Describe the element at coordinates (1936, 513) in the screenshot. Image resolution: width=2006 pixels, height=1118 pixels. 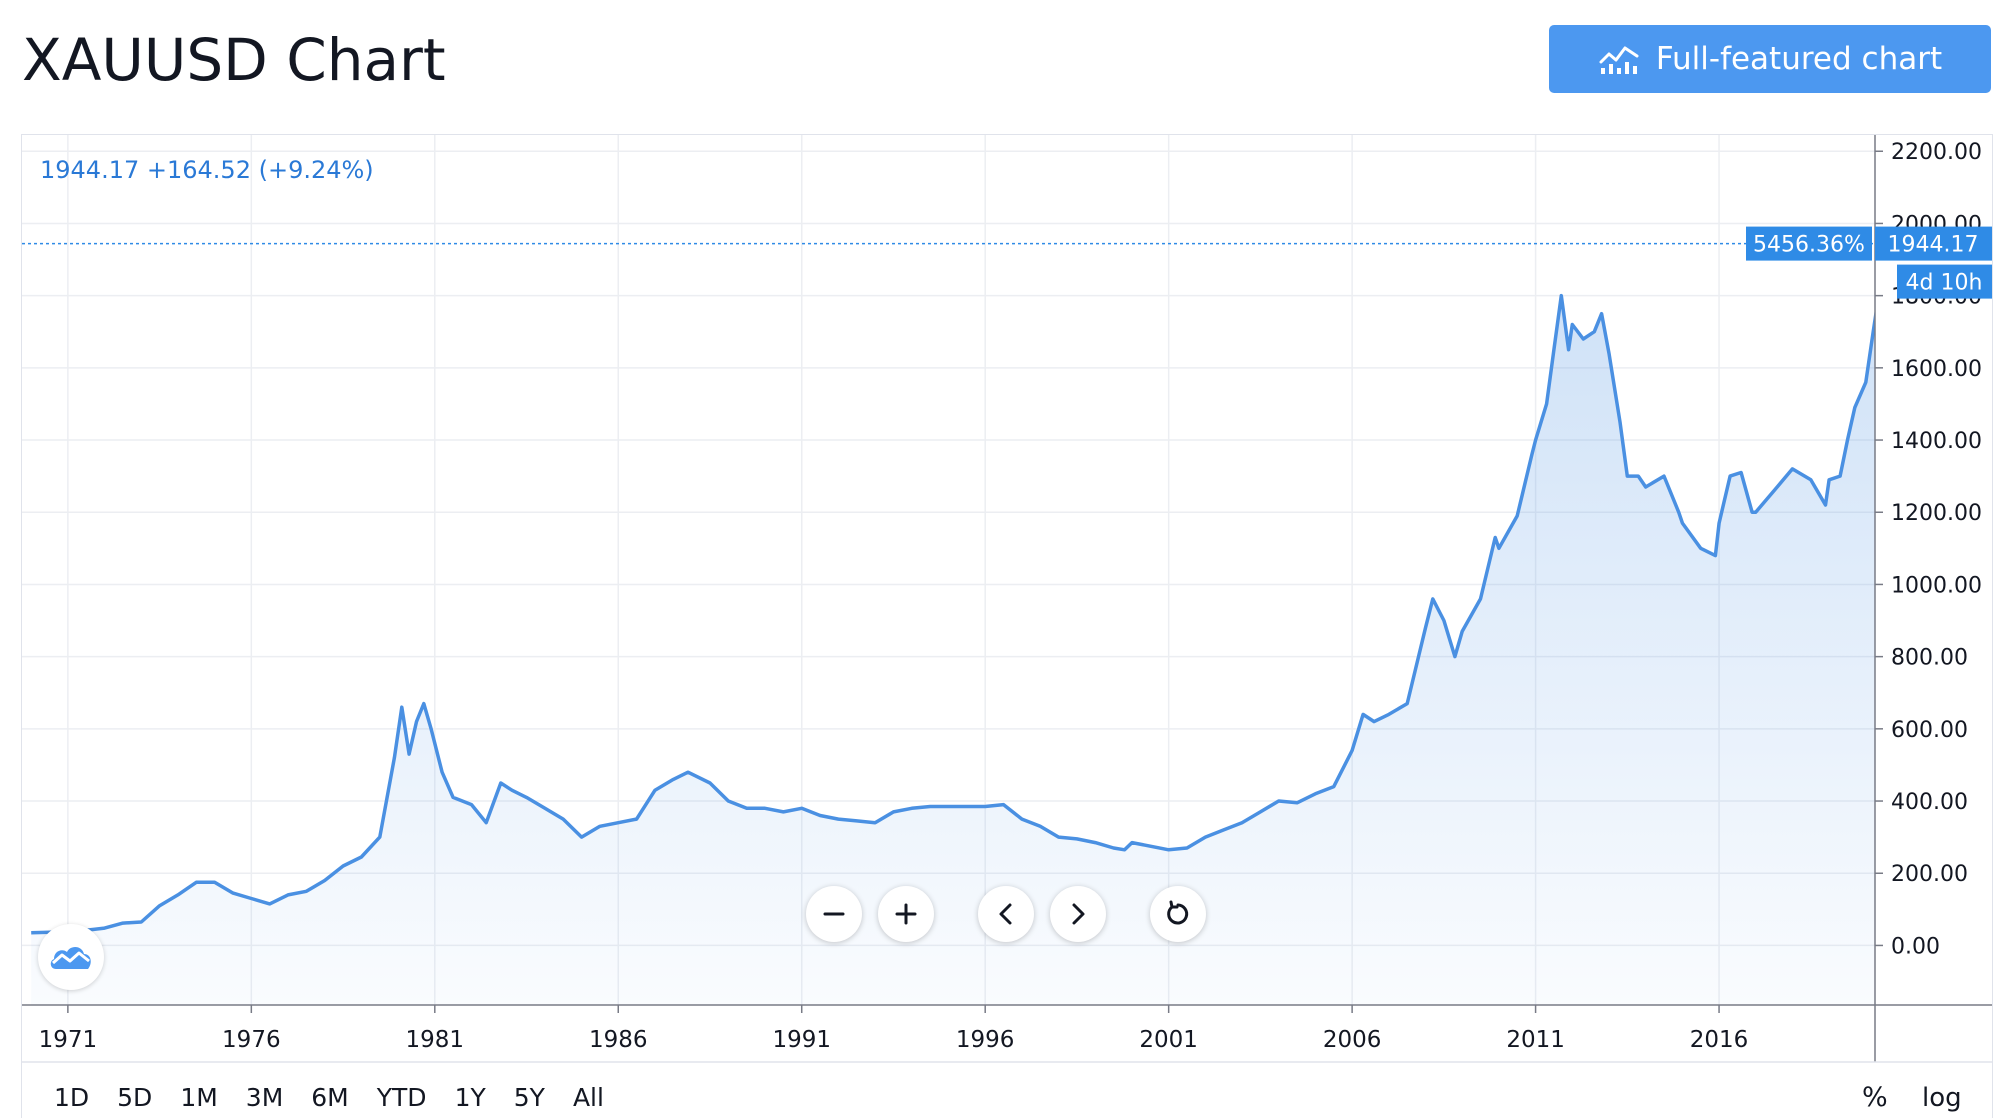
I see `y-tick-label: 1200.00` at that location.